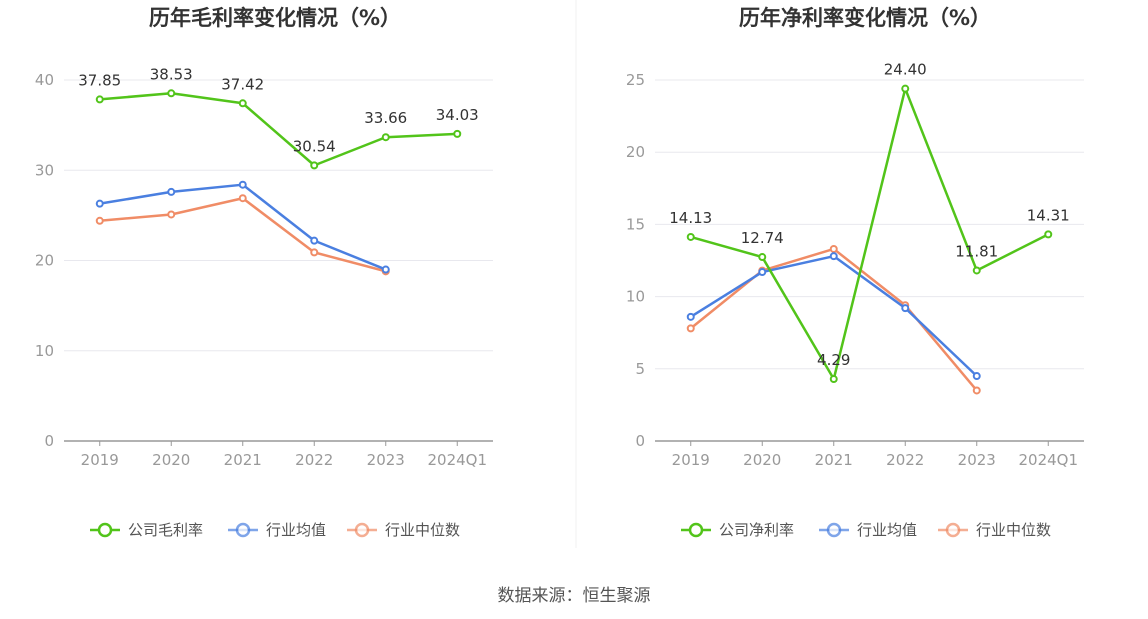  I want to click on data-label: 30.54, so click(314, 146).